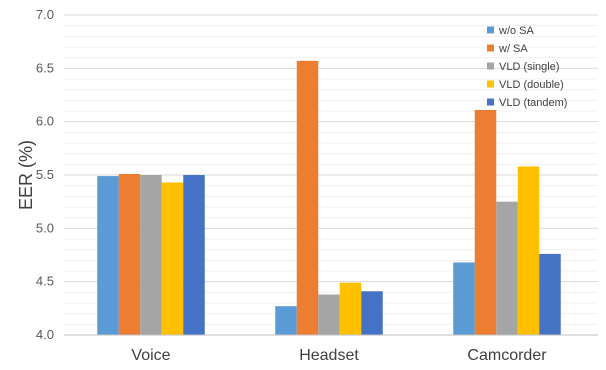 The height and width of the screenshot is (370, 606). Describe the element at coordinates (350, 308) in the screenshot. I see `bar-headset-vld-double` at that location.